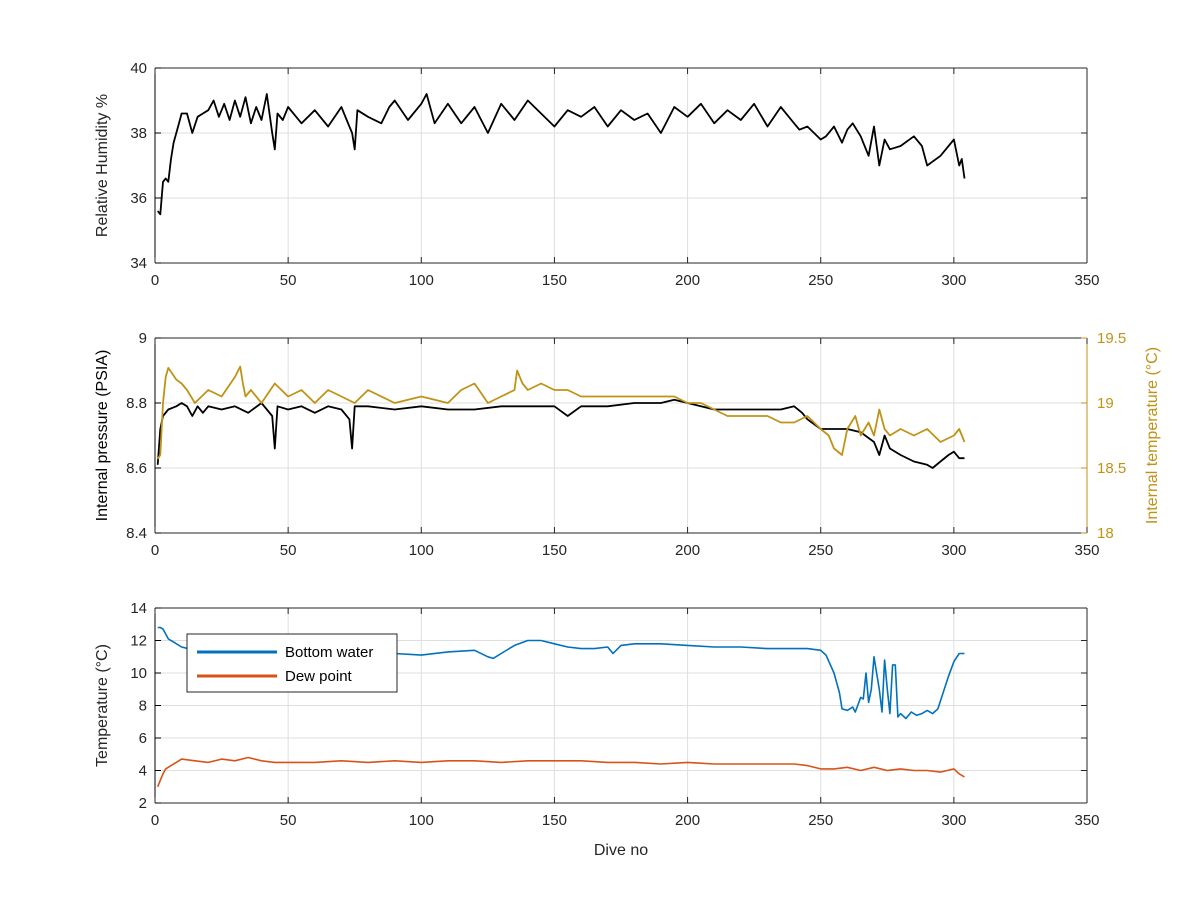 Image resolution: width=1200 pixels, height=900 pixels. What do you see at coordinates (102, 165) in the screenshot?
I see `y-axis-label: Relative Humidity %` at bounding box center [102, 165].